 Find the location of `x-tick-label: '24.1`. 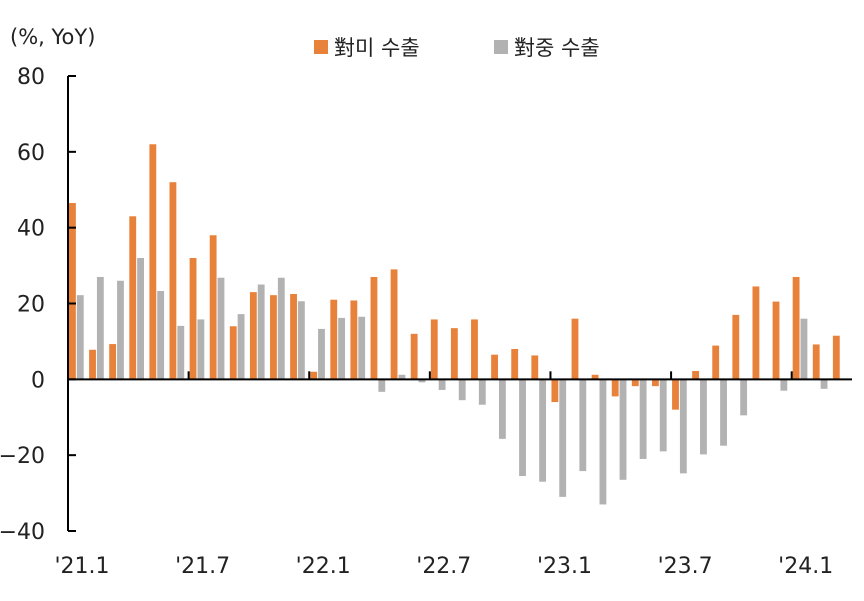

x-tick-label: '24.1 is located at coordinates (805, 566).